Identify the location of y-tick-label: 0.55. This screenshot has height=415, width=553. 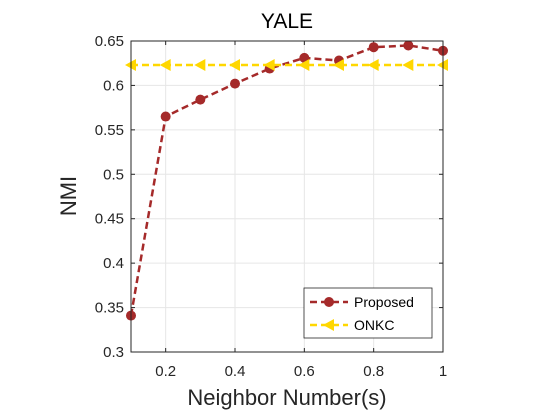
(109, 130).